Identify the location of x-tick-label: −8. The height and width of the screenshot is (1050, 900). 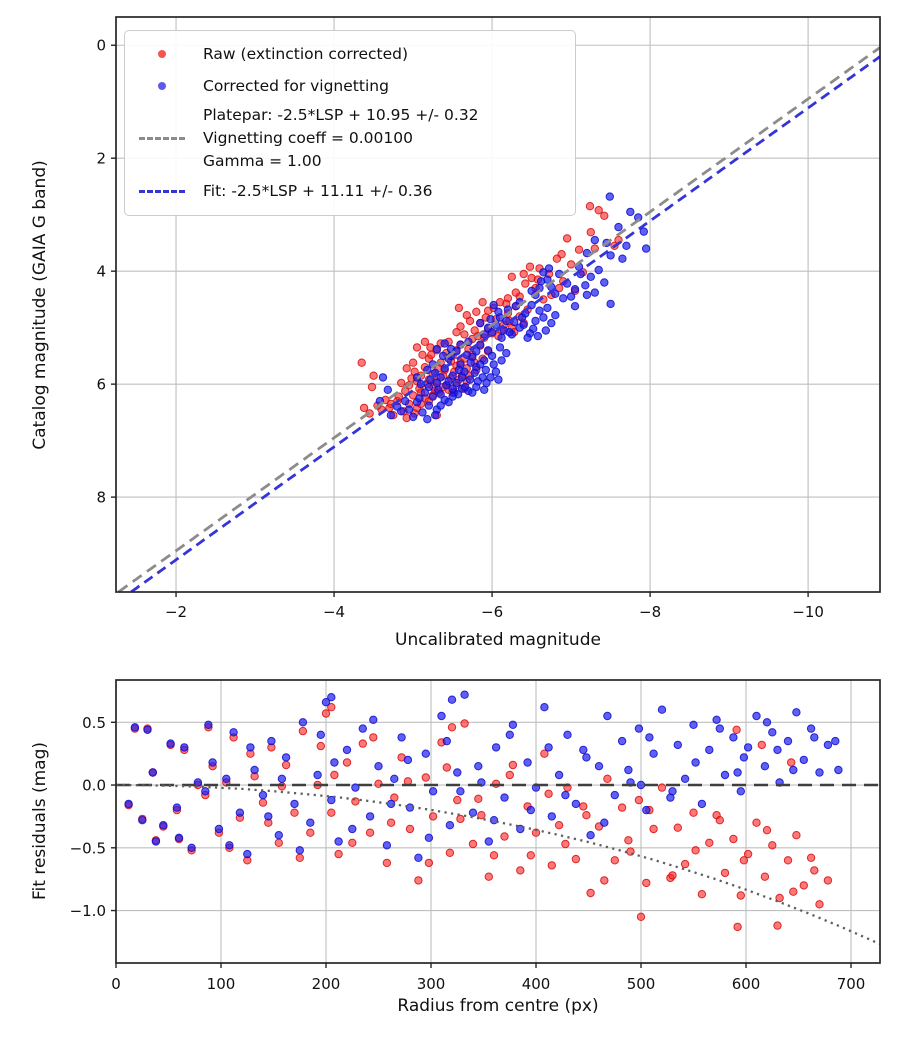
(650, 612).